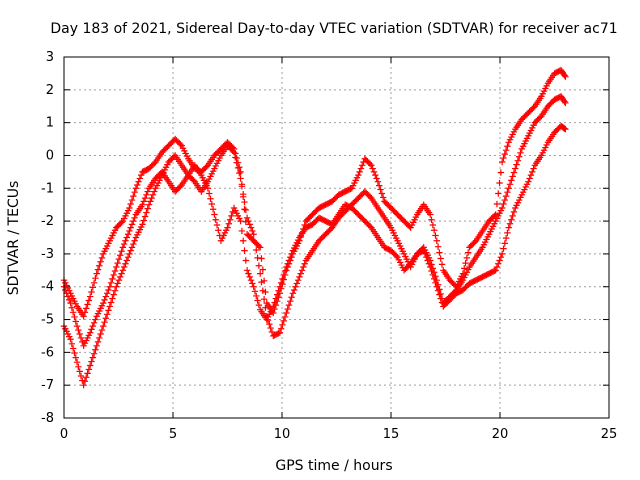 Image resolution: width=640 pixels, height=480 pixels. What do you see at coordinates (173, 434) in the screenshot?
I see `x-tick-label: 5` at bounding box center [173, 434].